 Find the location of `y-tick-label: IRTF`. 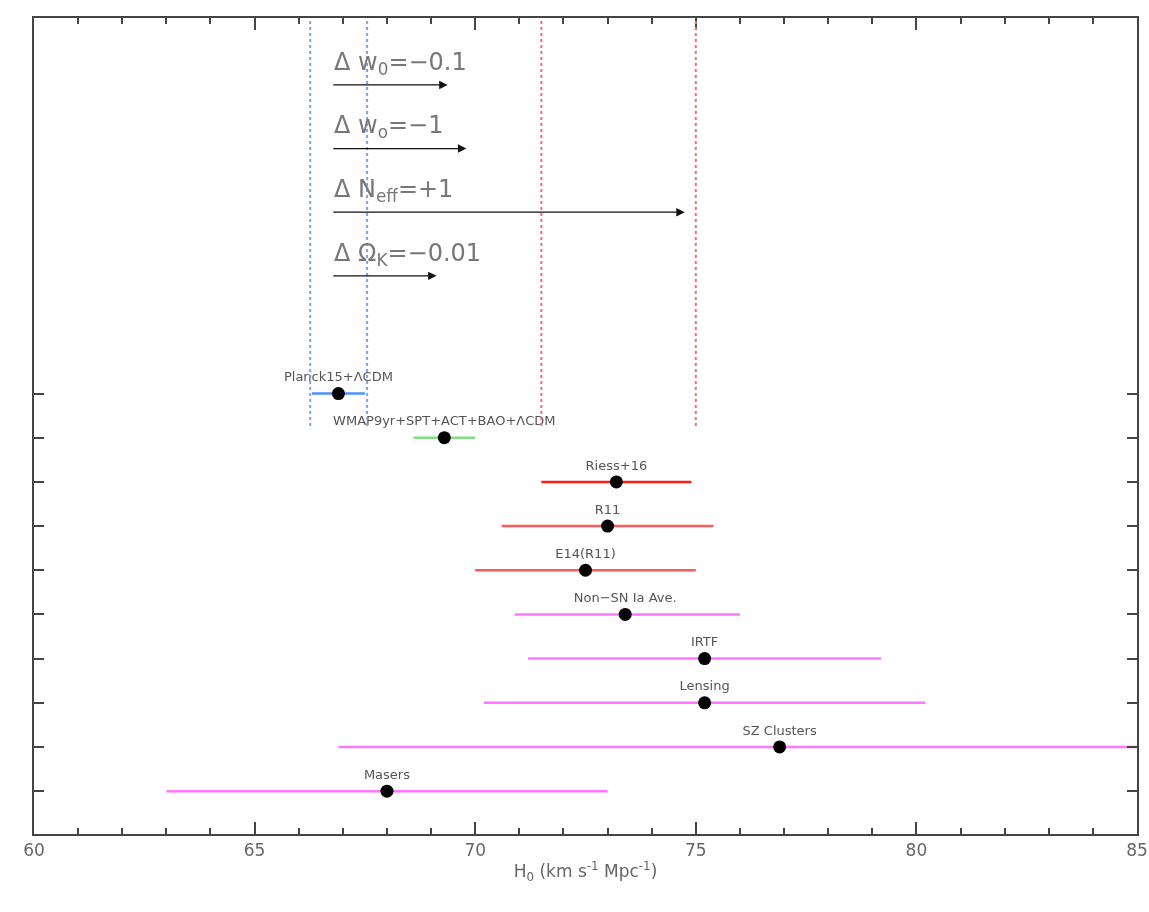

y-tick-label: IRTF is located at coordinates (704, 642).